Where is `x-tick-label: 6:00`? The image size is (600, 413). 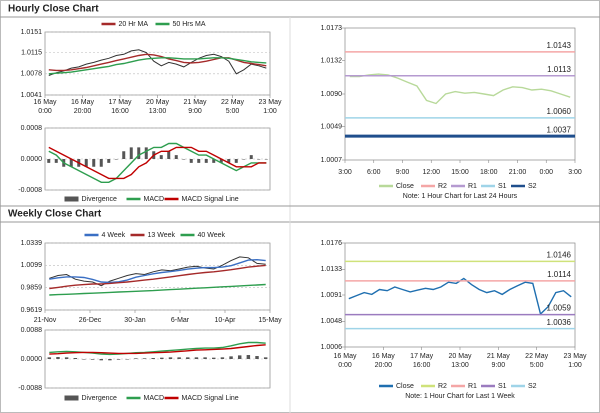 x-tick-label: 6:00 is located at coordinates (374, 172).